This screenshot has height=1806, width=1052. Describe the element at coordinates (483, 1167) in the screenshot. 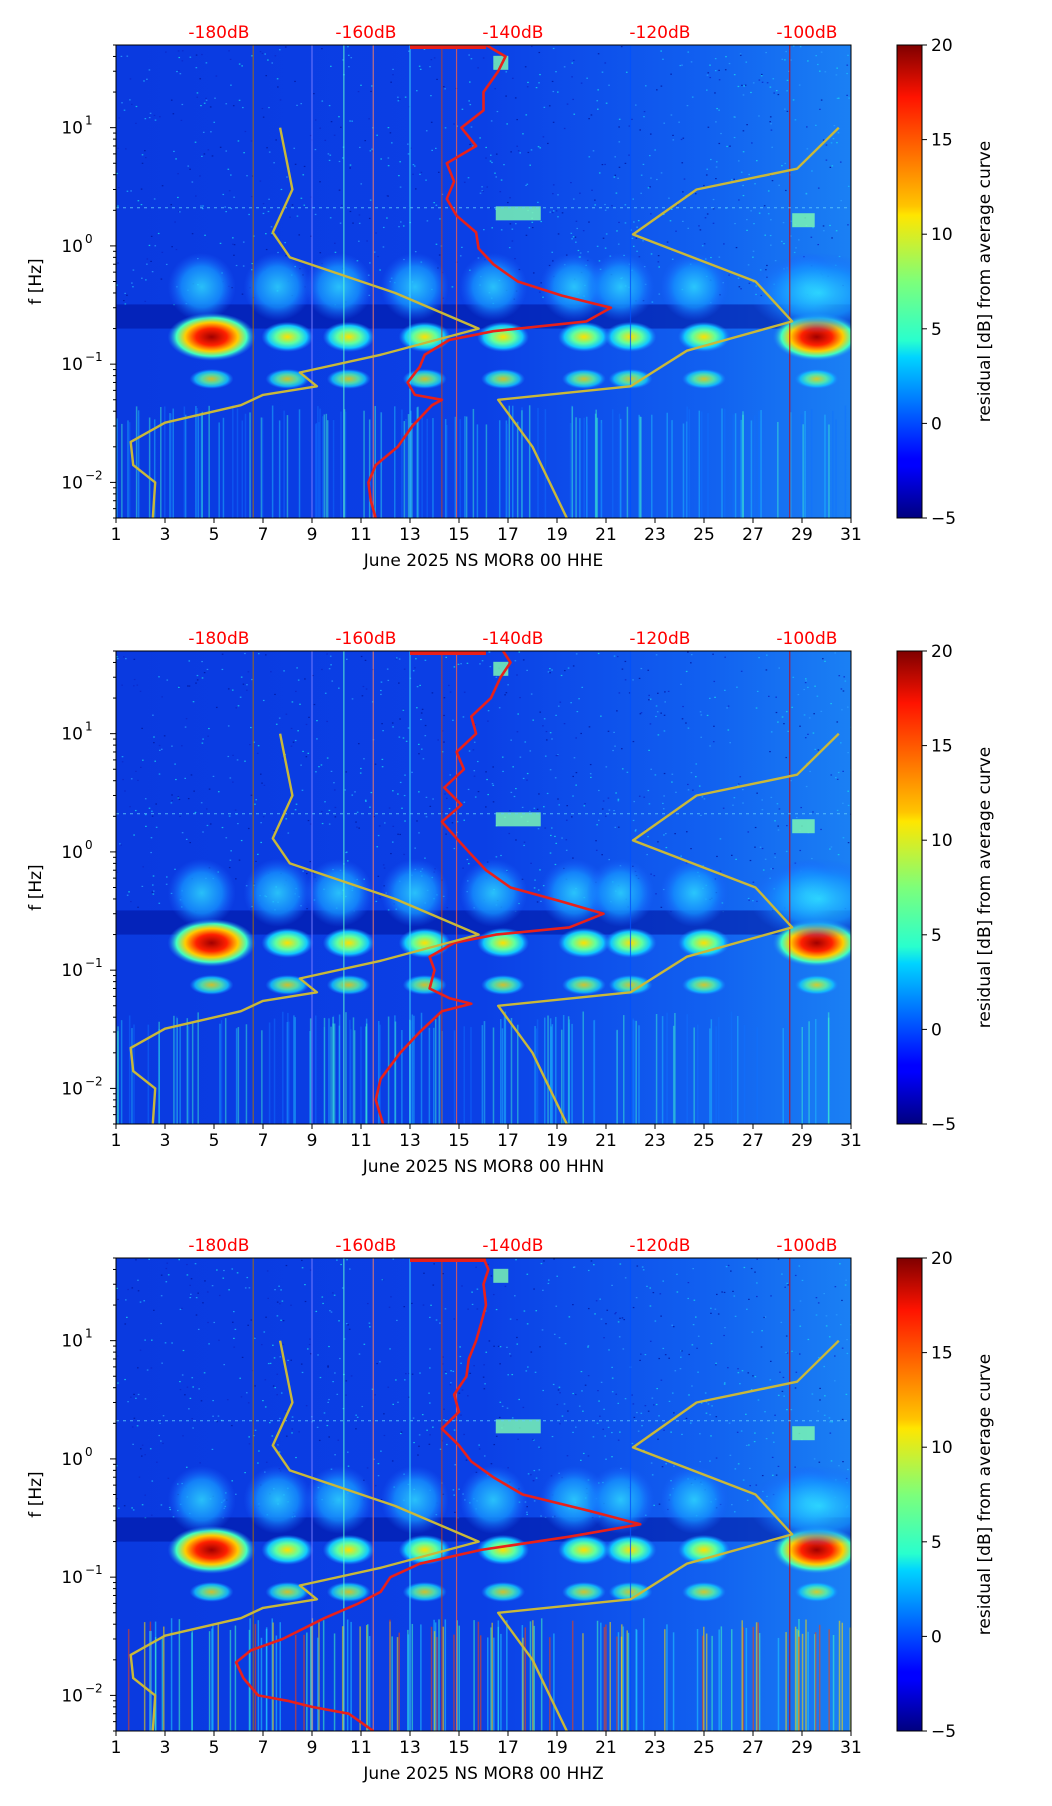

I see `x-axis-label: June 2025 NS MOR8 00 HHN` at that location.